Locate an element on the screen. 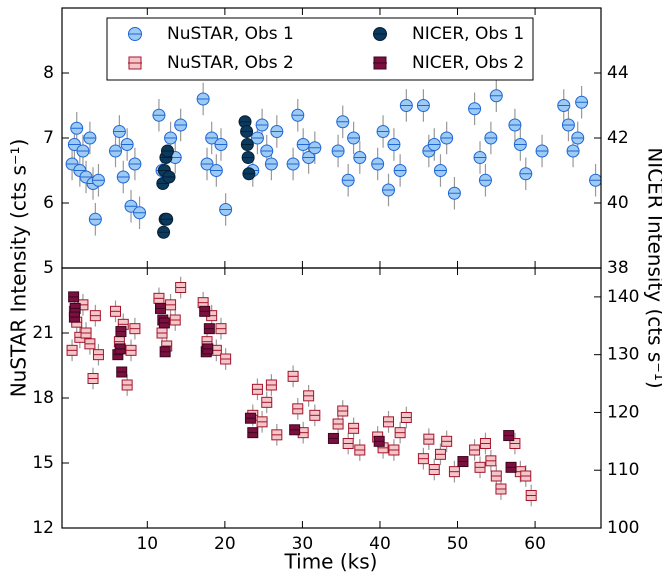  y2-tick-label: 44 is located at coordinates (618, 73).